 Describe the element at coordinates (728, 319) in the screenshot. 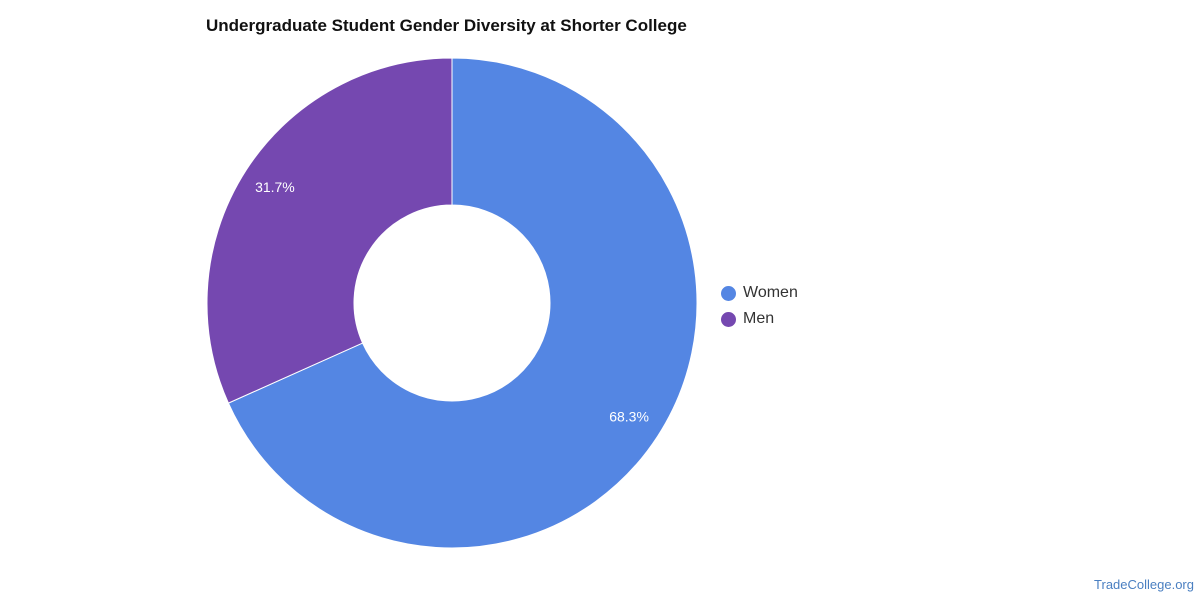

I see `legend-swatch-men` at that location.